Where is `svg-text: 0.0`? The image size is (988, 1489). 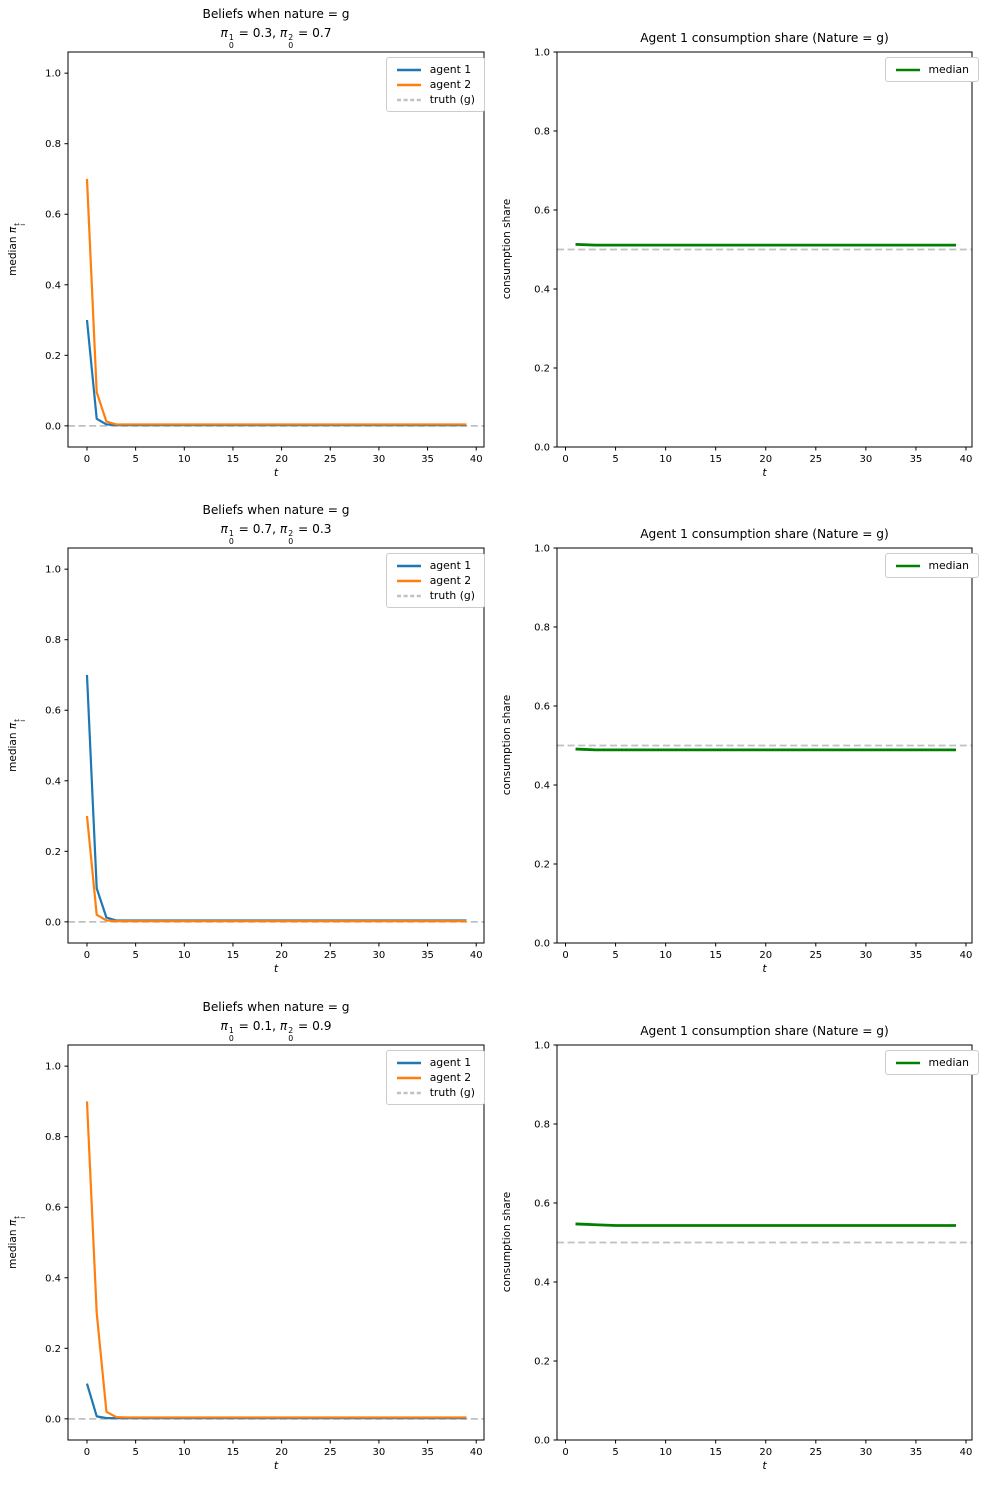 svg-text: 0.0 is located at coordinates (542, 448).